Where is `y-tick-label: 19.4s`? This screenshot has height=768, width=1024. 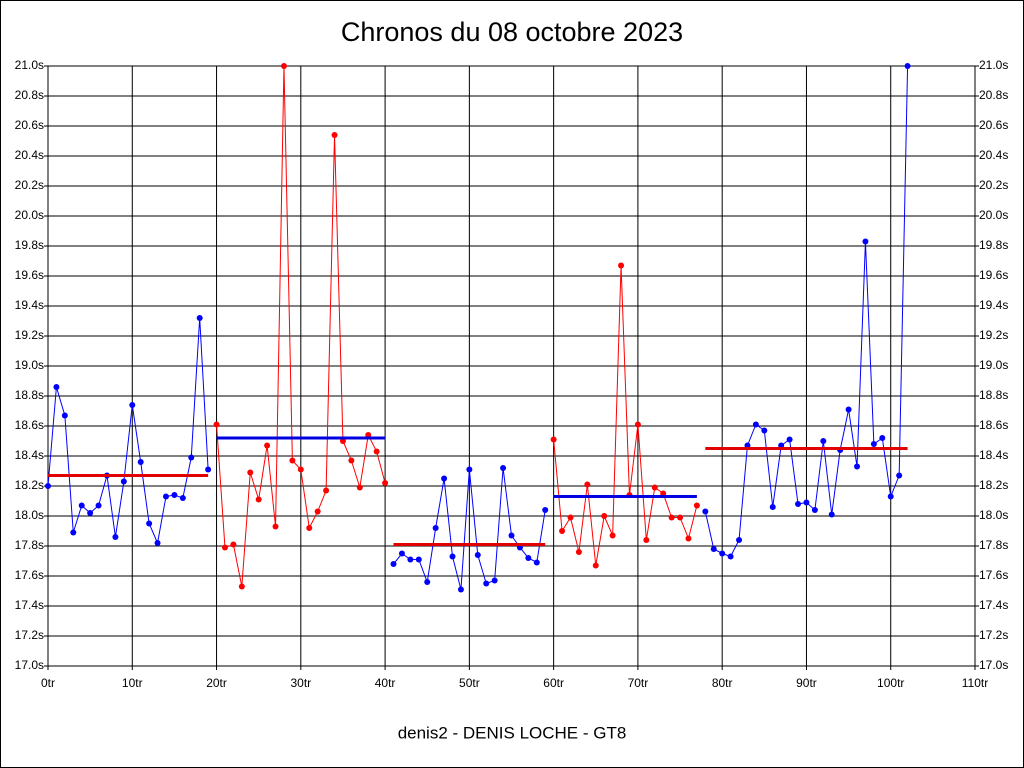 y-tick-label: 19.4s is located at coordinates (29, 305).